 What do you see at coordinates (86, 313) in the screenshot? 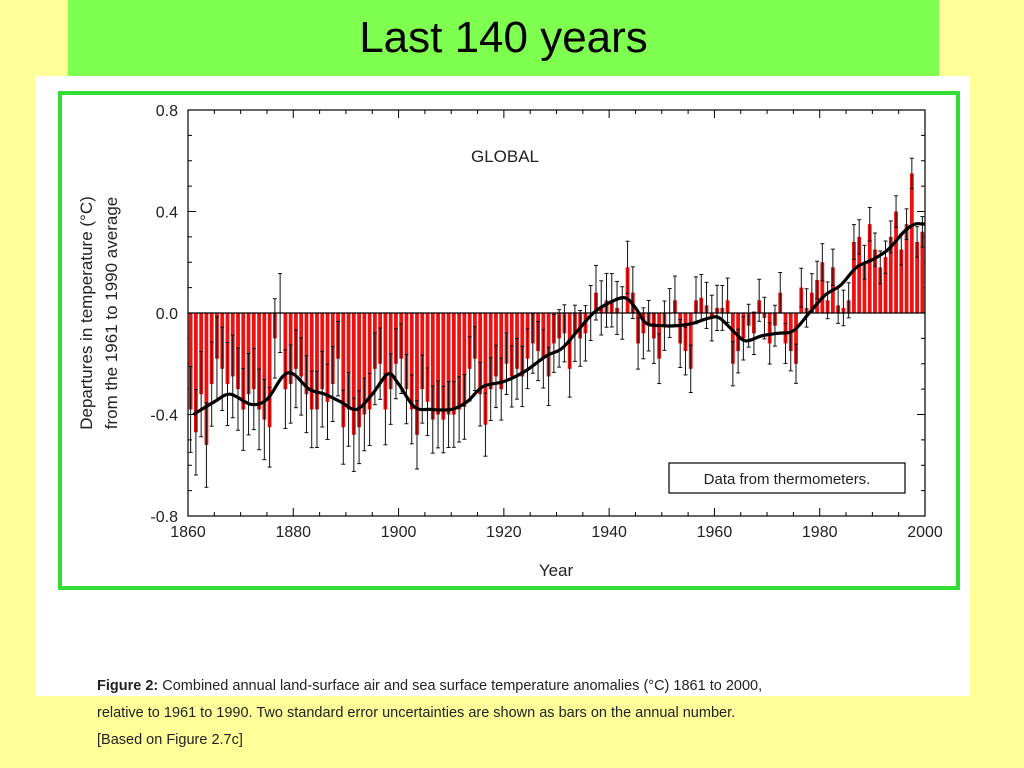
I see `y-axis-label: Departures in temperature (°C)` at bounding box center [86, 313].